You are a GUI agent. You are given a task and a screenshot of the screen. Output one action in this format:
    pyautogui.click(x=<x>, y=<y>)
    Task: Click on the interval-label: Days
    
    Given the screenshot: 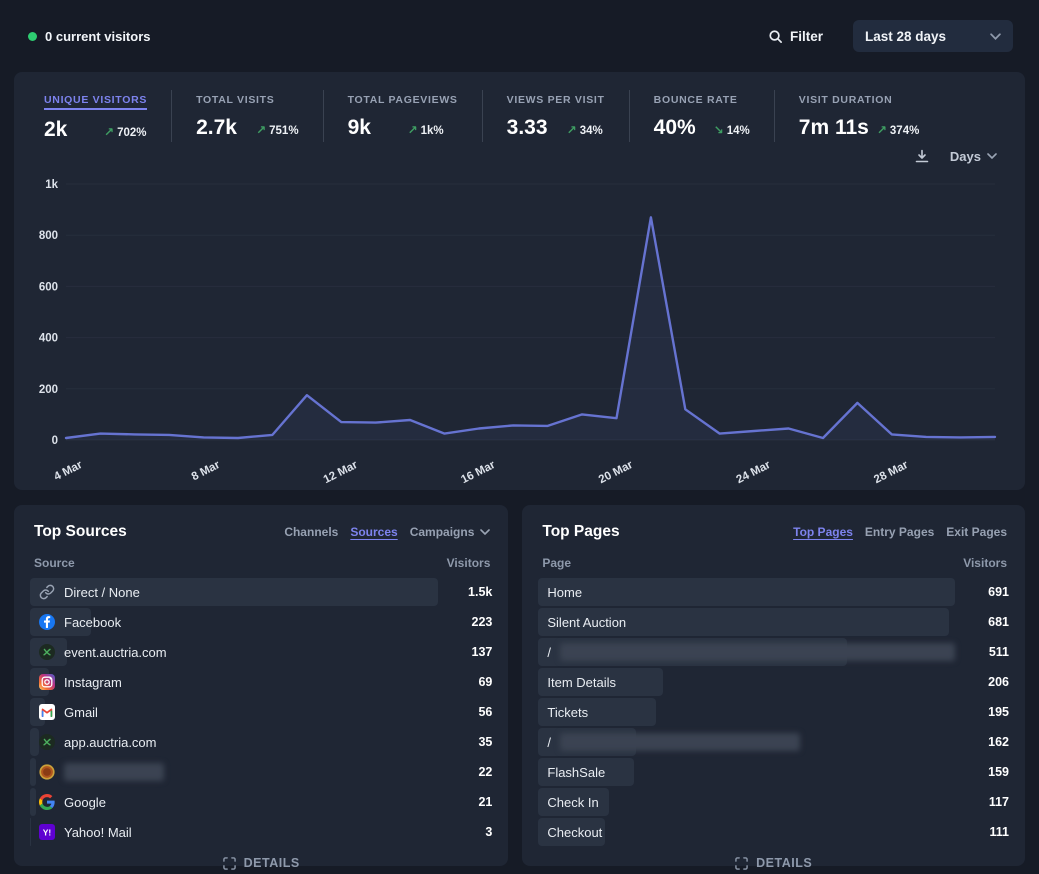 What is the action you would take?
    pyautogui.click(x=965, y=156)
    